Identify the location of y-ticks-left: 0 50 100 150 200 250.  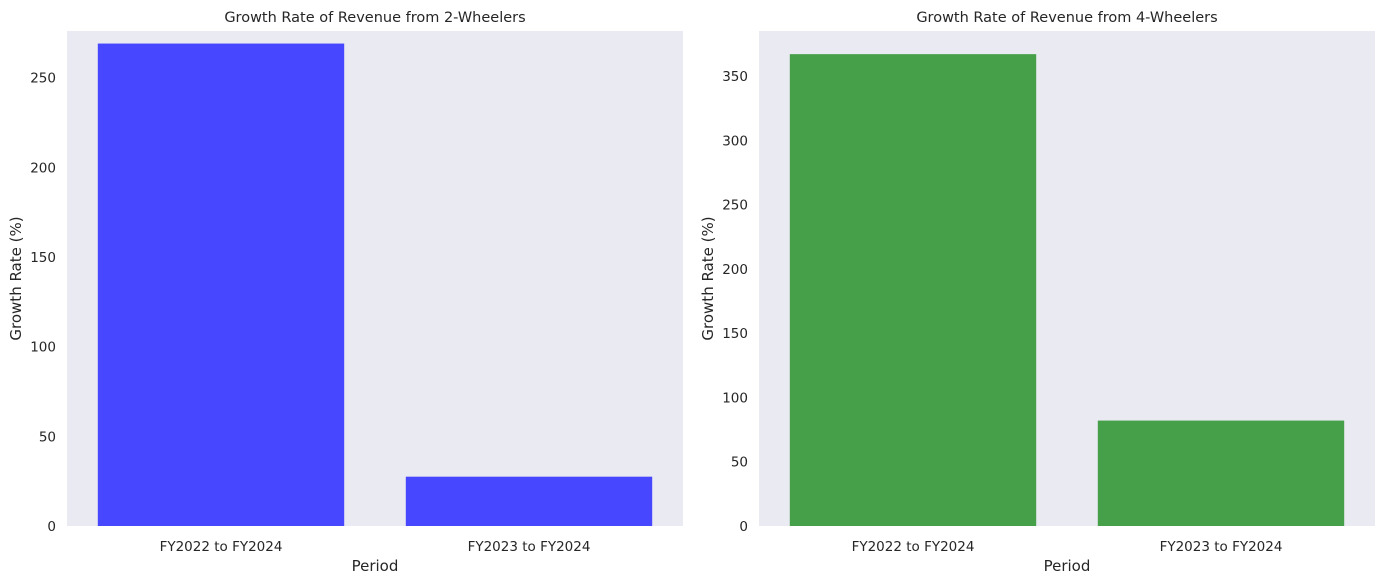
(43, 303).